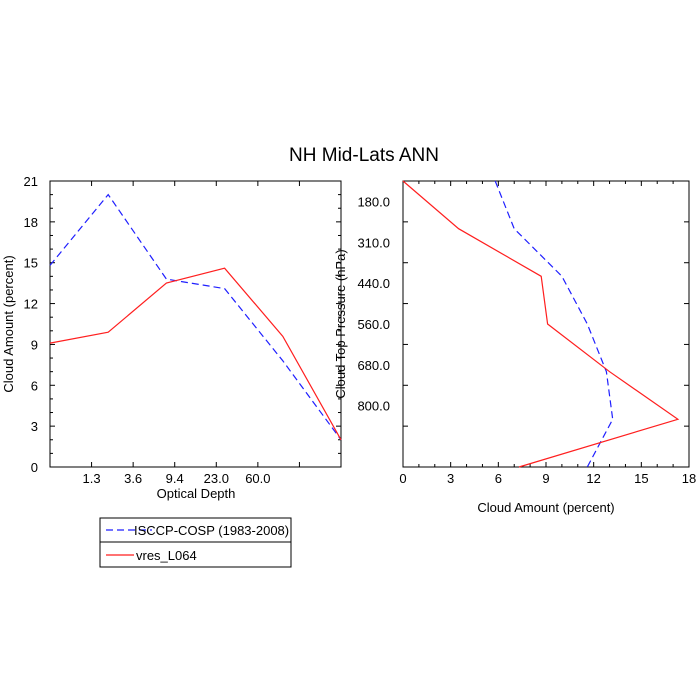 Image resolution: width=700 pixels, height=700 pixels. I want to click on right-y-tick-label: 440.0, so click(373, 283).